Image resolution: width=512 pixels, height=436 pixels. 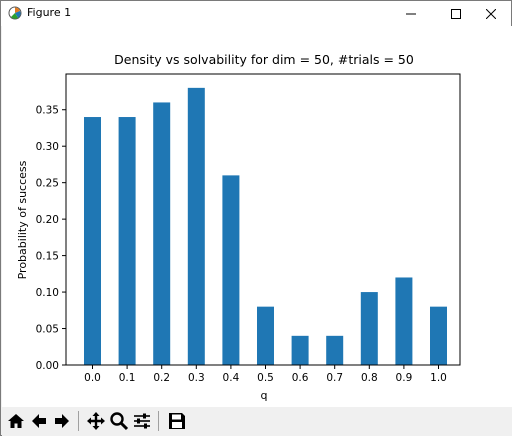 What do you see at coordinates (264, 395) in the screenshot?
I see `x-axis-label: q` at bounding box center [264, 395].